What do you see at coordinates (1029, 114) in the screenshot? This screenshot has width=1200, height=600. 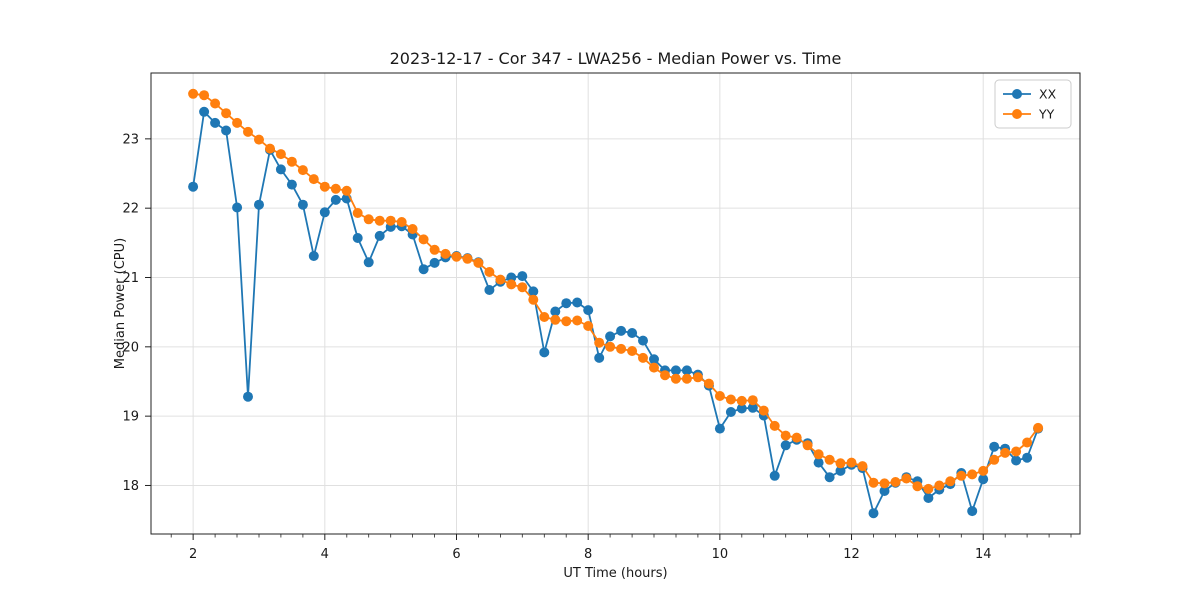 I see `legend-item-YY: YY` at bounding box center [1029, 114].